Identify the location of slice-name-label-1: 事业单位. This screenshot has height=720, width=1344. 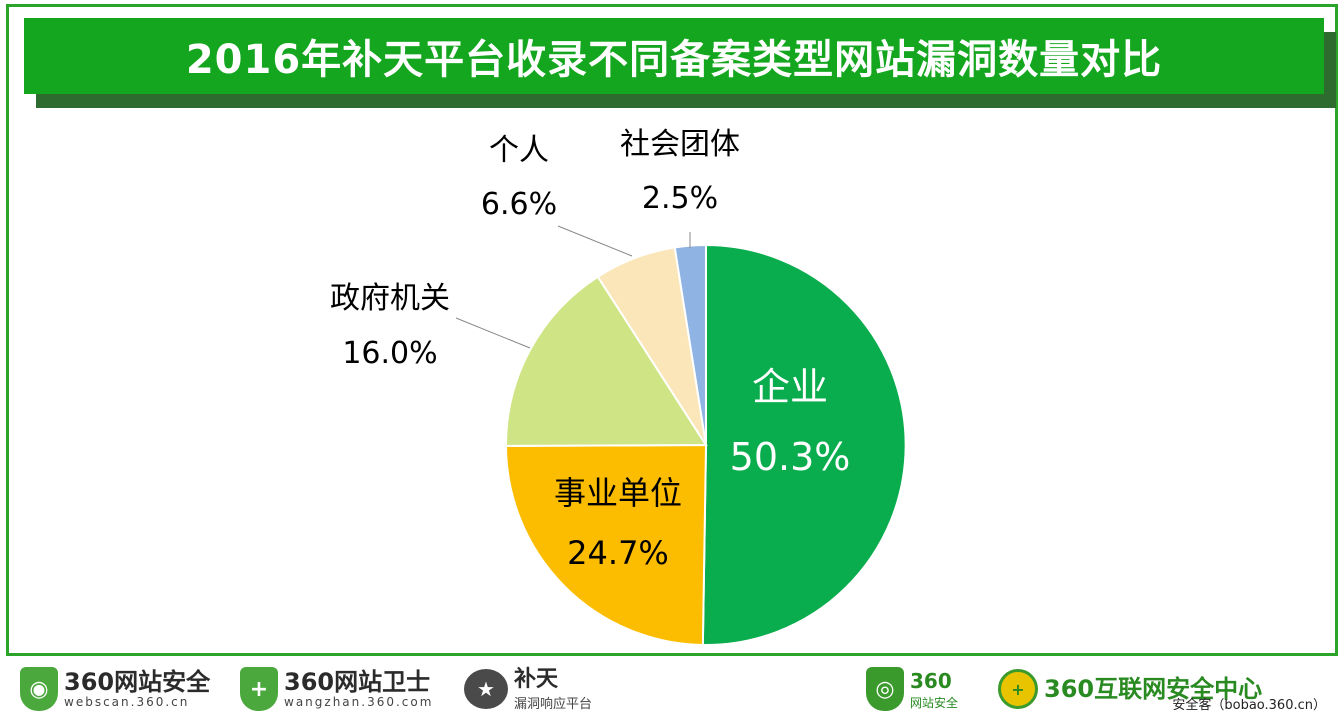
(618, 493).